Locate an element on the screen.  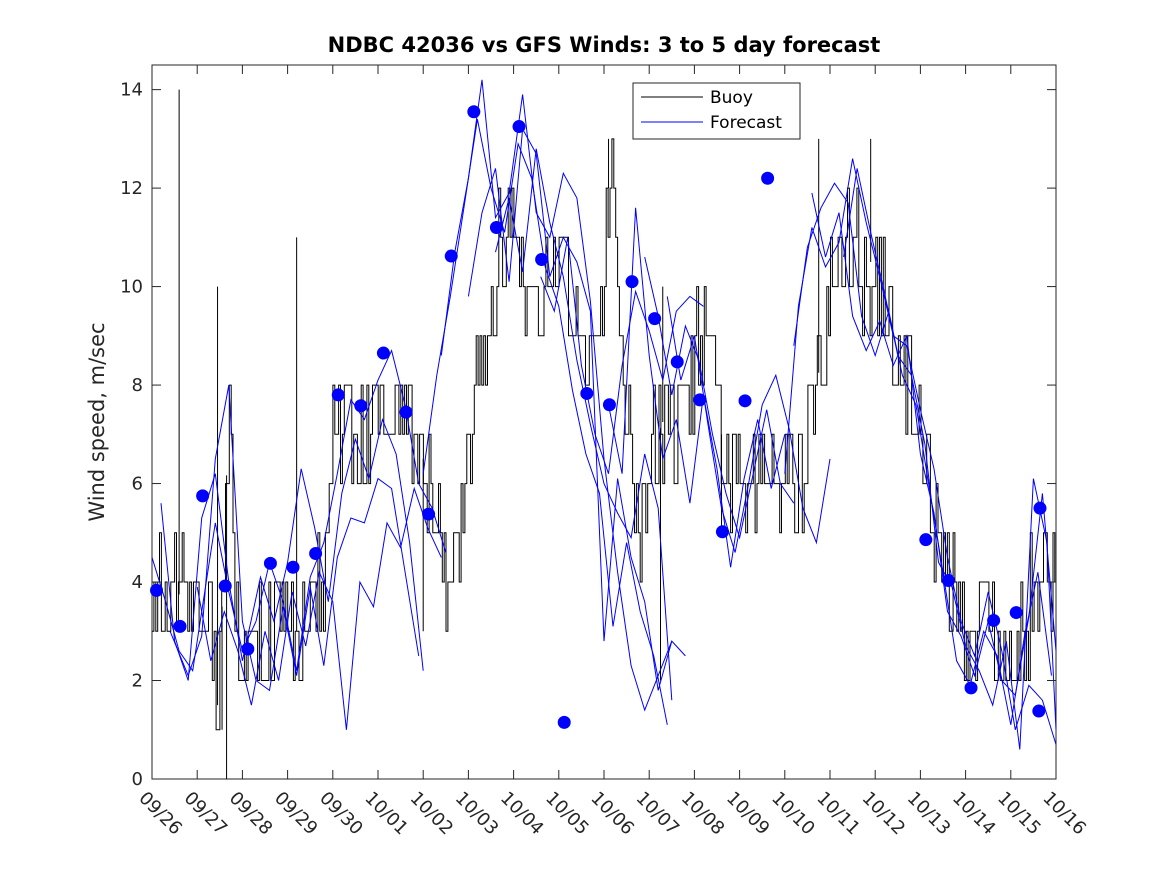
x-tick-label: 10/14 is located at coordinates (974, 814).